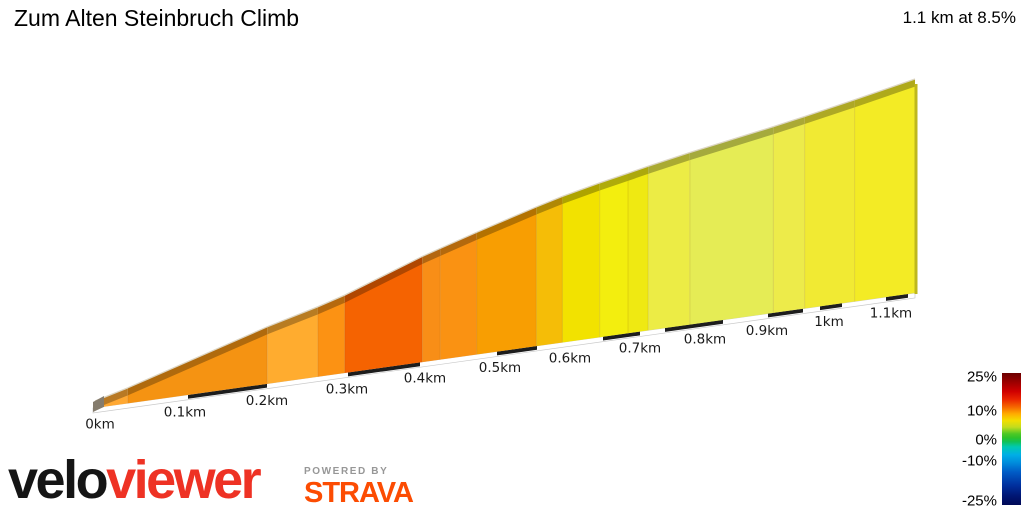 The width and height of the screenshot is (1024, 512). What do you see at coordinates (500, 368) in the screenshot?
I see `x-axis-label: 0.5km` at bounding box center [500, 368].